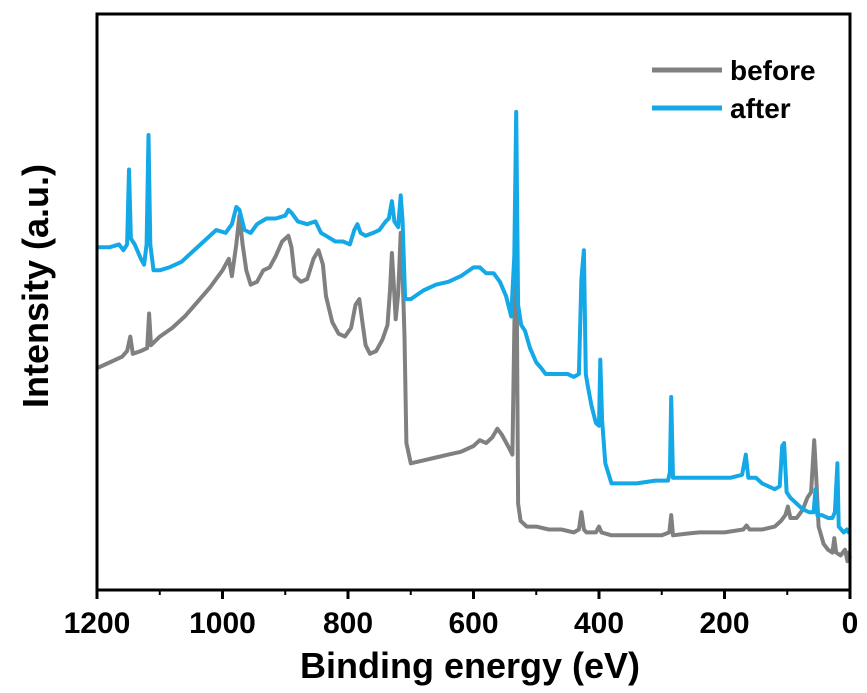 Image resolution: width=867 pixels, height=693 pixels. Describe the element at coordinates (473, 623) in the screenshot. I see `x-tick-label: 600` at that location.